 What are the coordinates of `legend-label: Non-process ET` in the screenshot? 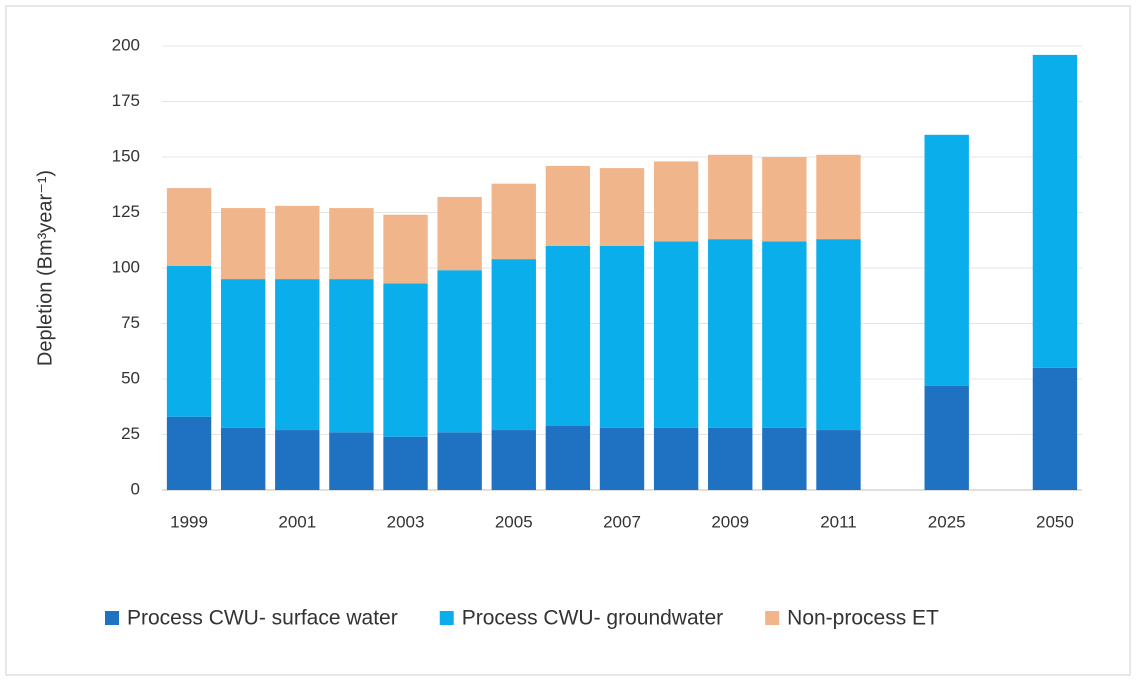 It's located at (863, 618).